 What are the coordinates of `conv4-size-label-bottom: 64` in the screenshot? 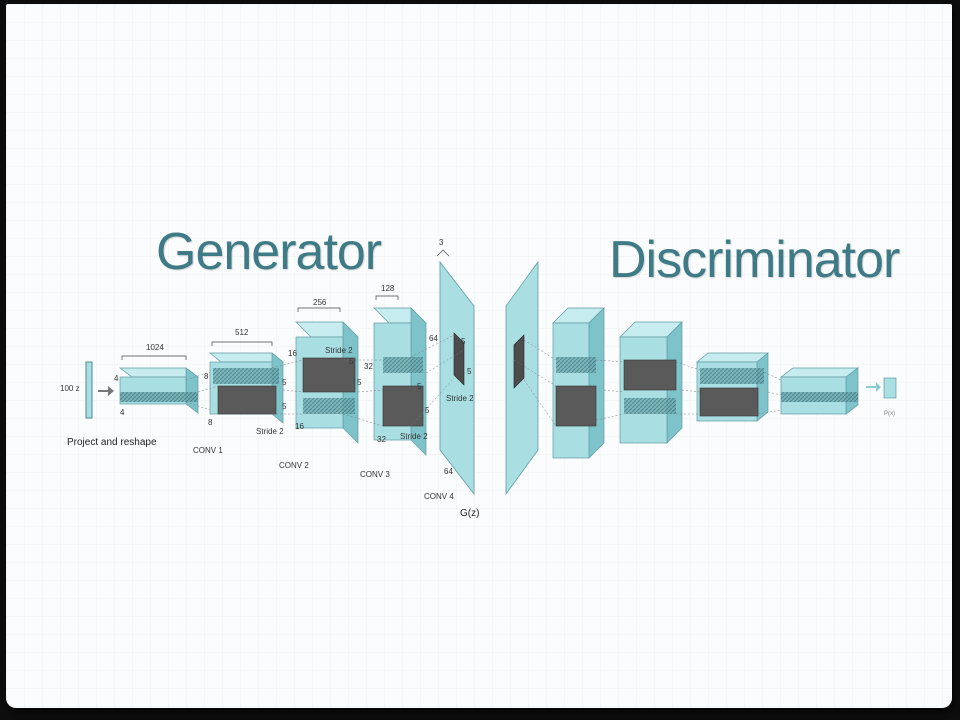 It's located at (448, 471).